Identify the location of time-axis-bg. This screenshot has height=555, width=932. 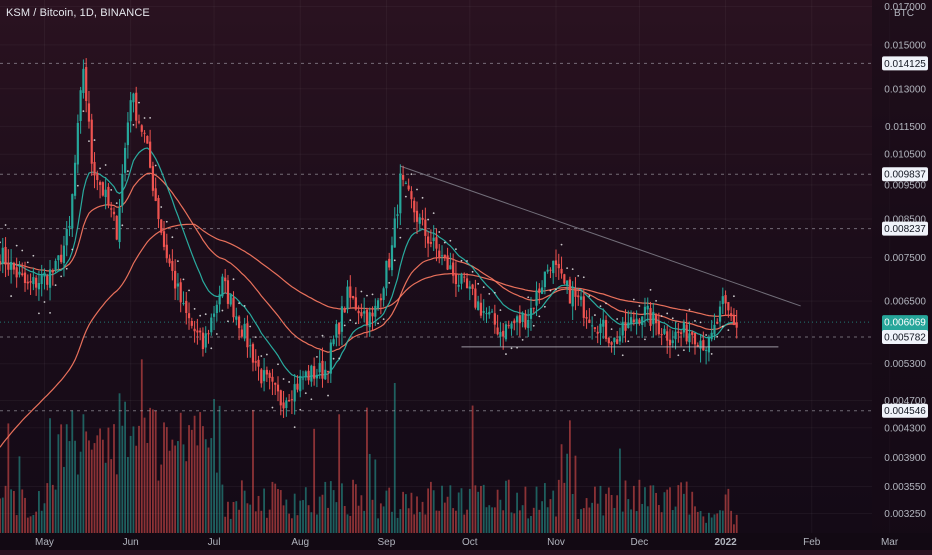
(466, 541).